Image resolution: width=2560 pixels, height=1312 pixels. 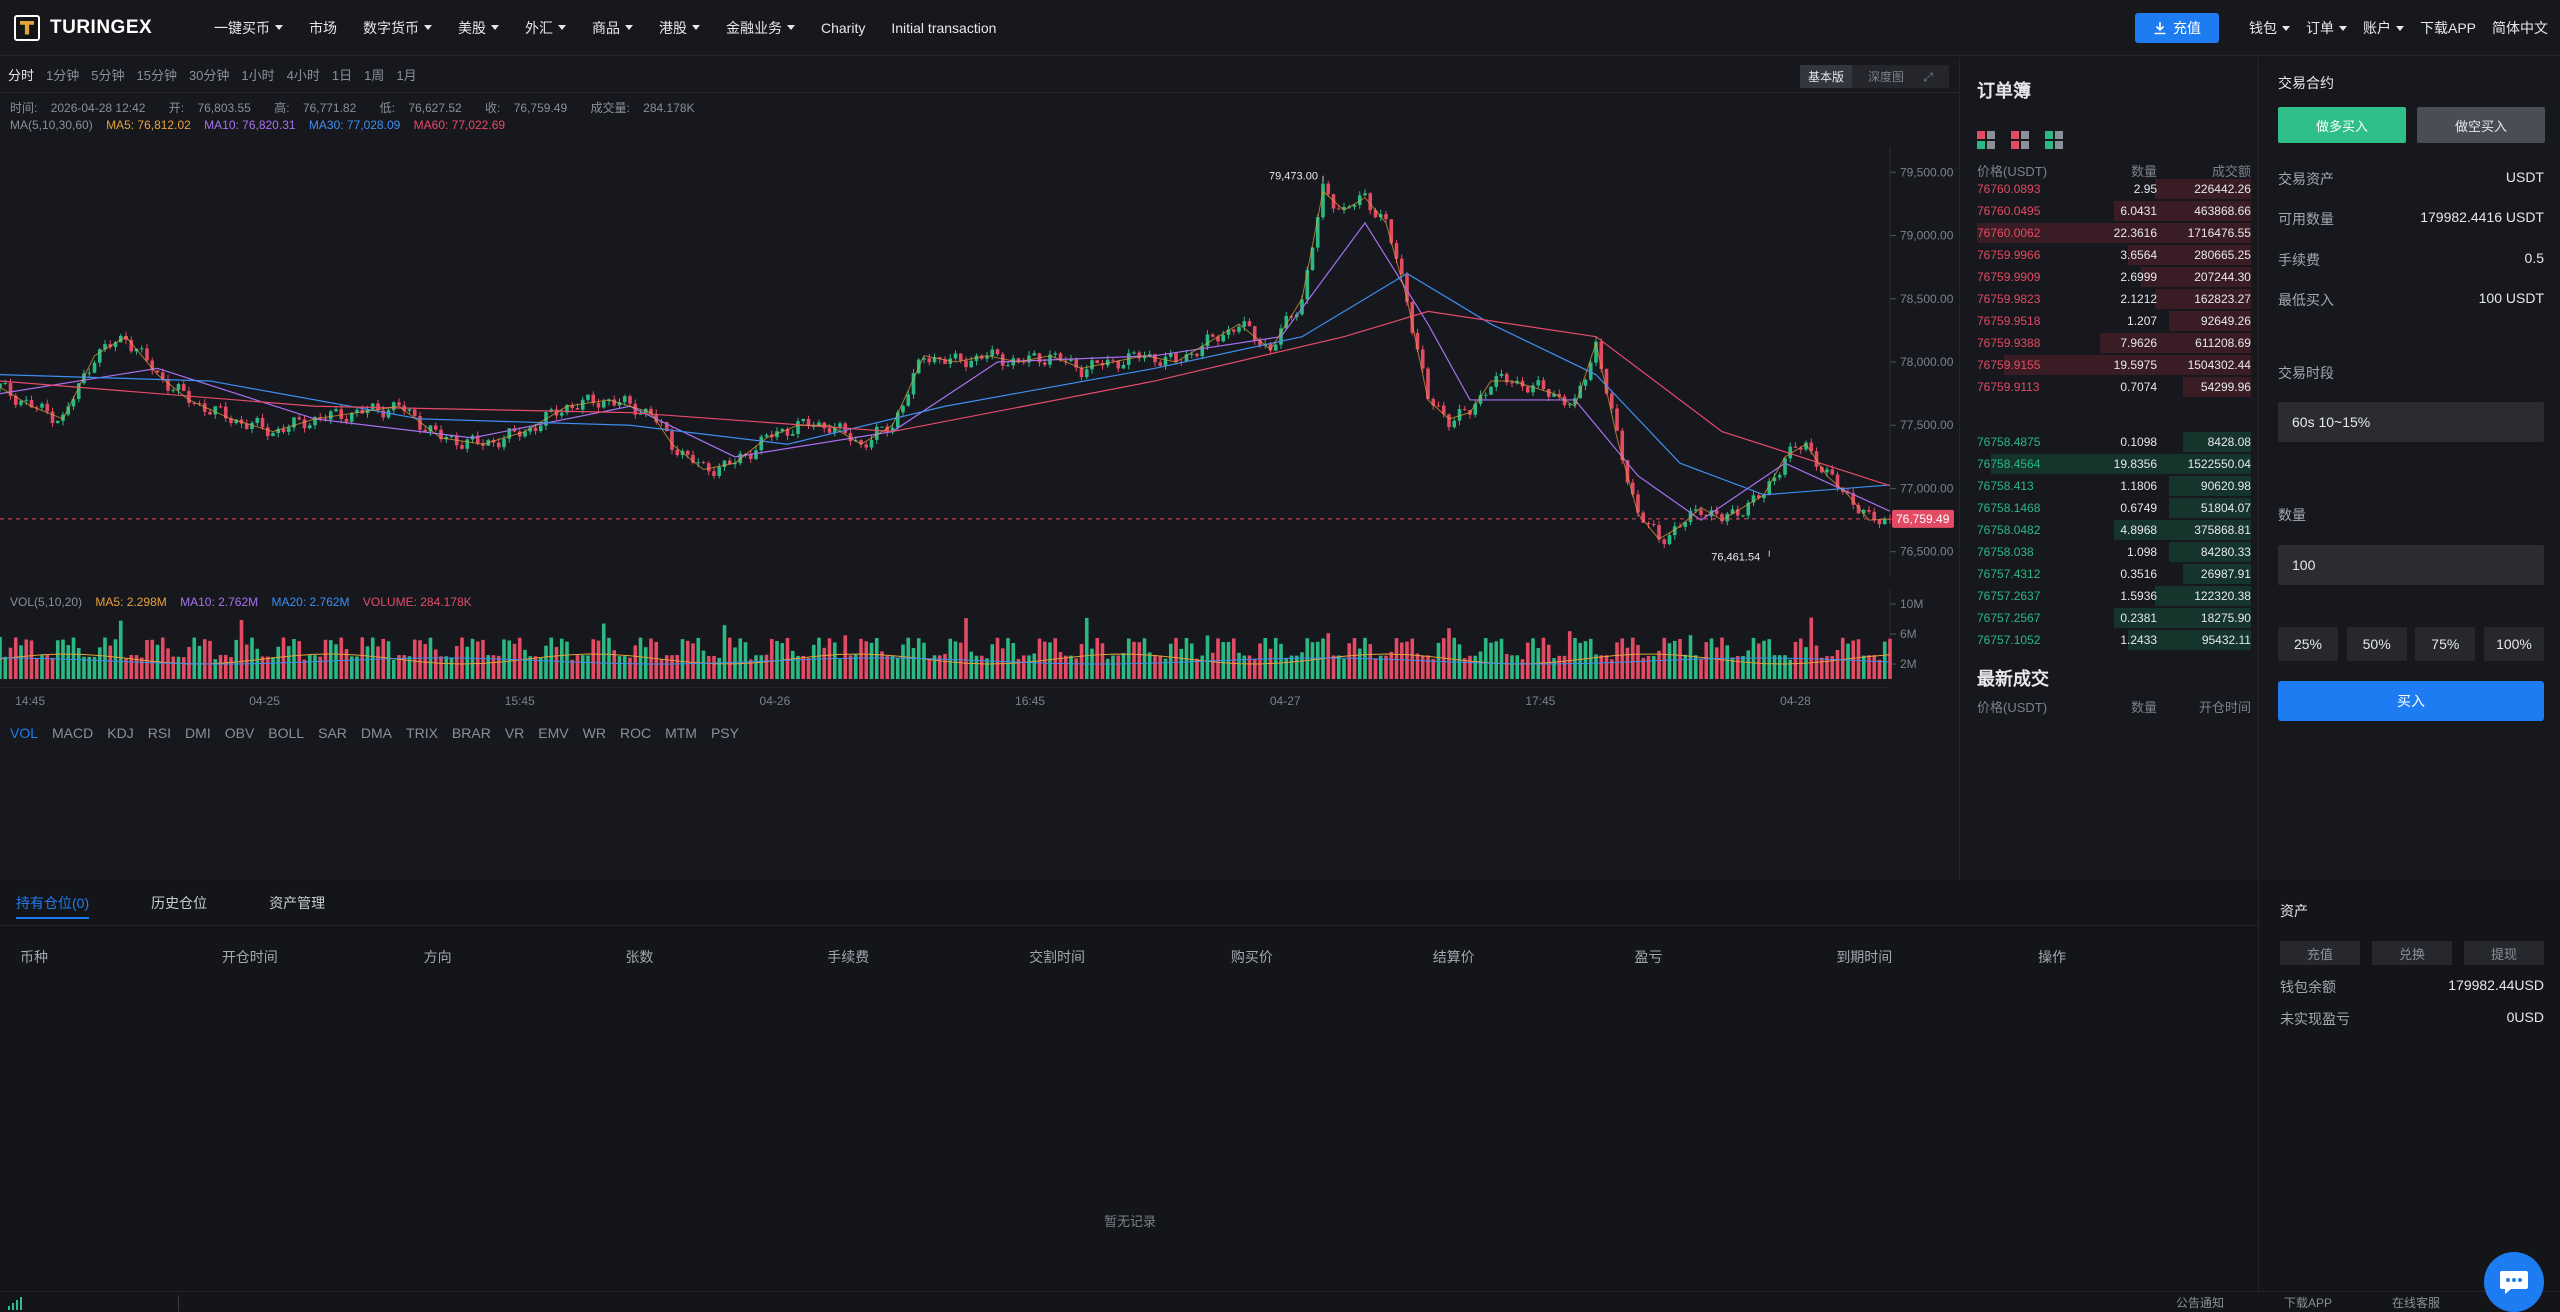 I want to click on nav-item-3: 美股, so click(x=478, y=28).